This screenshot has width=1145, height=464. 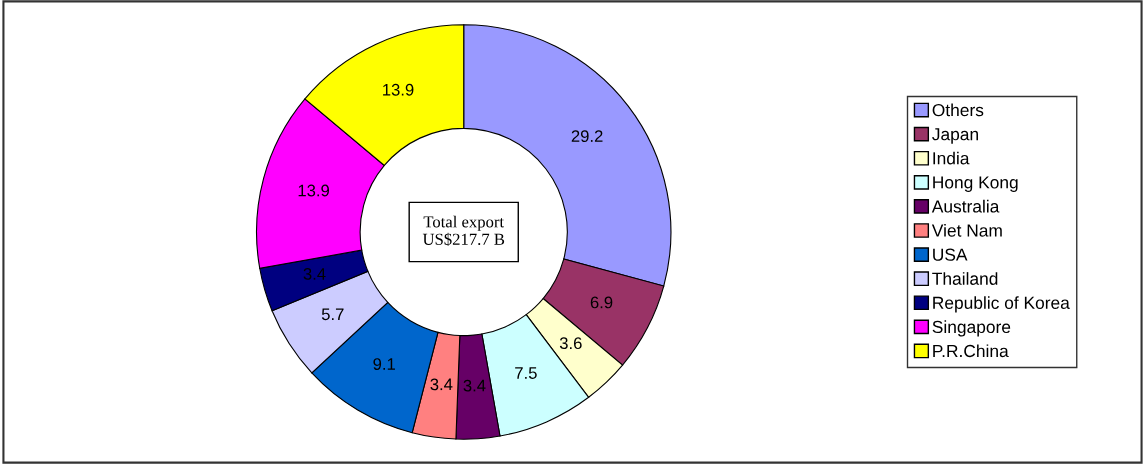 What do you see at coordinates (965, 278) in the screenshot?
I see `legend-label: Thailand` at bounding box center [965, 278].